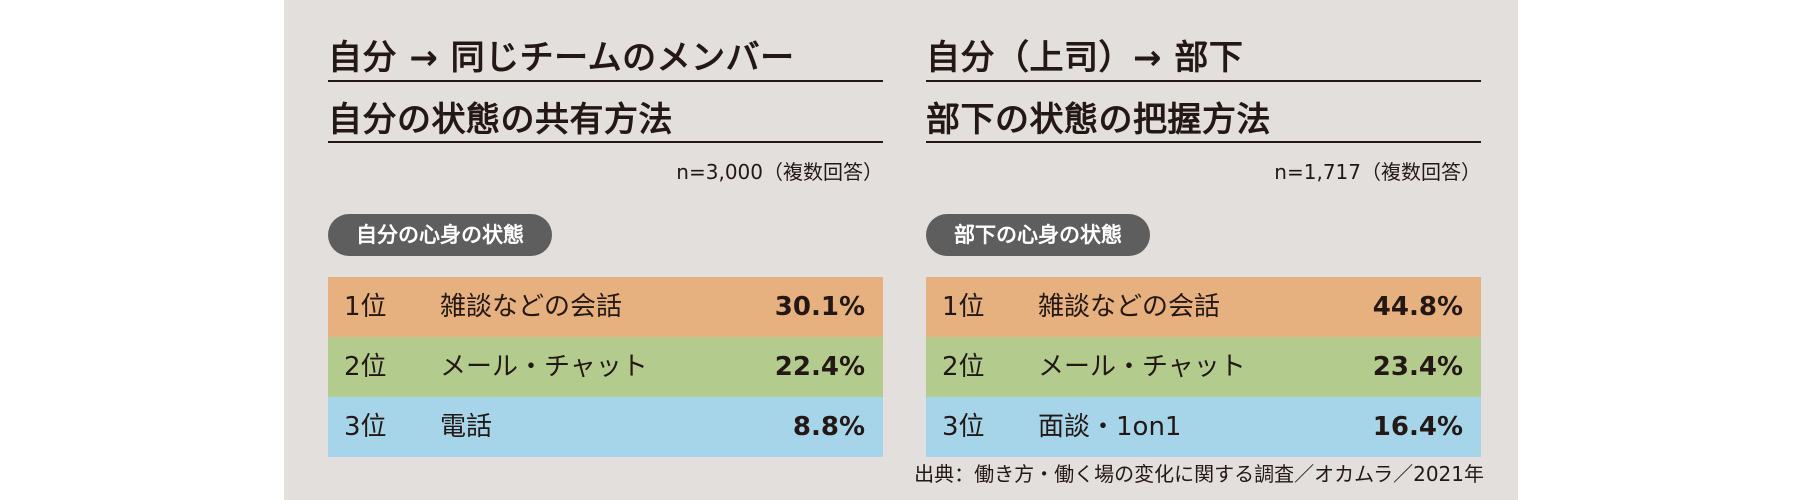 This screenshot has width=1800, height=500. What do you see at coordinates (1417, 367) in the screenshot?
I see `percentage-value: 23.4%` at bounding box center [1417, 367].